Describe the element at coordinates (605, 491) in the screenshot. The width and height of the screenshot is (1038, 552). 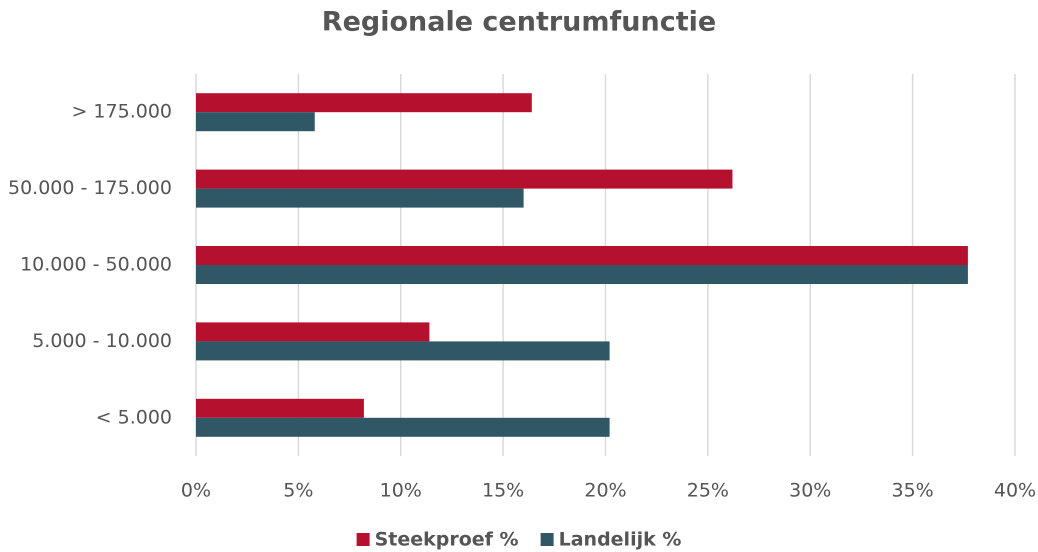
I see `x-tick-label: 20%` at that location.